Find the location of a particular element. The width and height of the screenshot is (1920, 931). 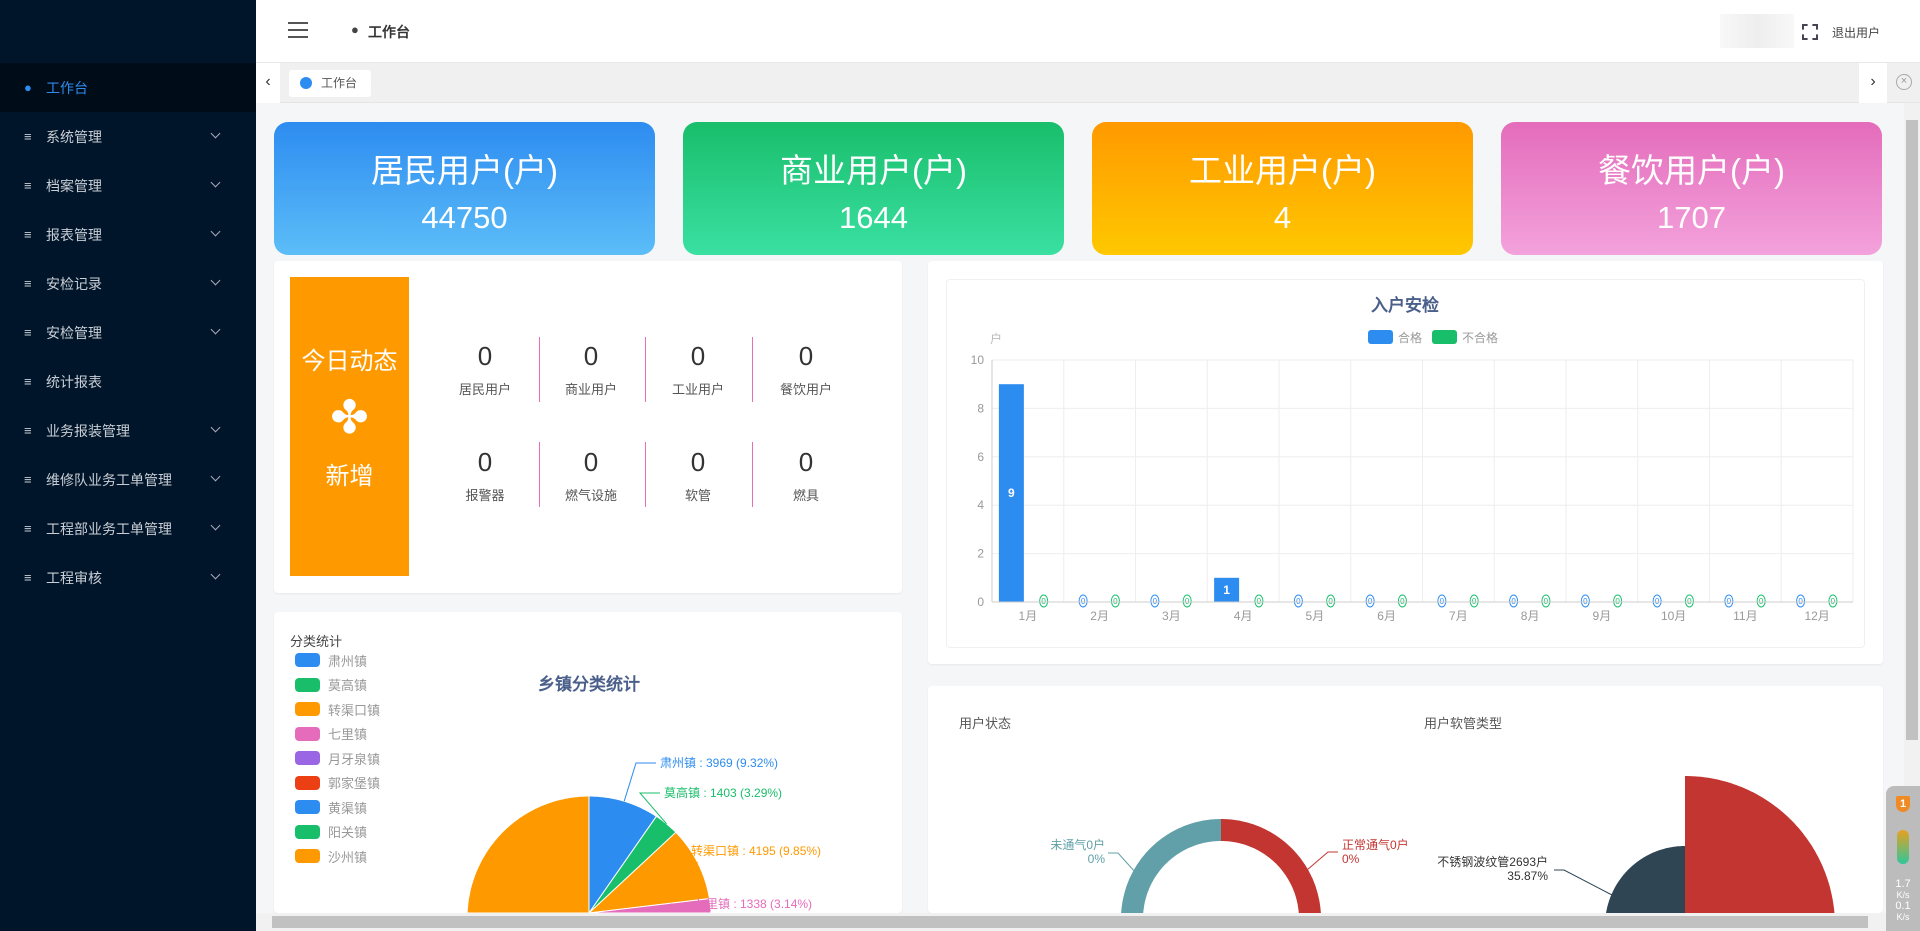

vertical-scrollbar is located at coordinates (1912, 508).